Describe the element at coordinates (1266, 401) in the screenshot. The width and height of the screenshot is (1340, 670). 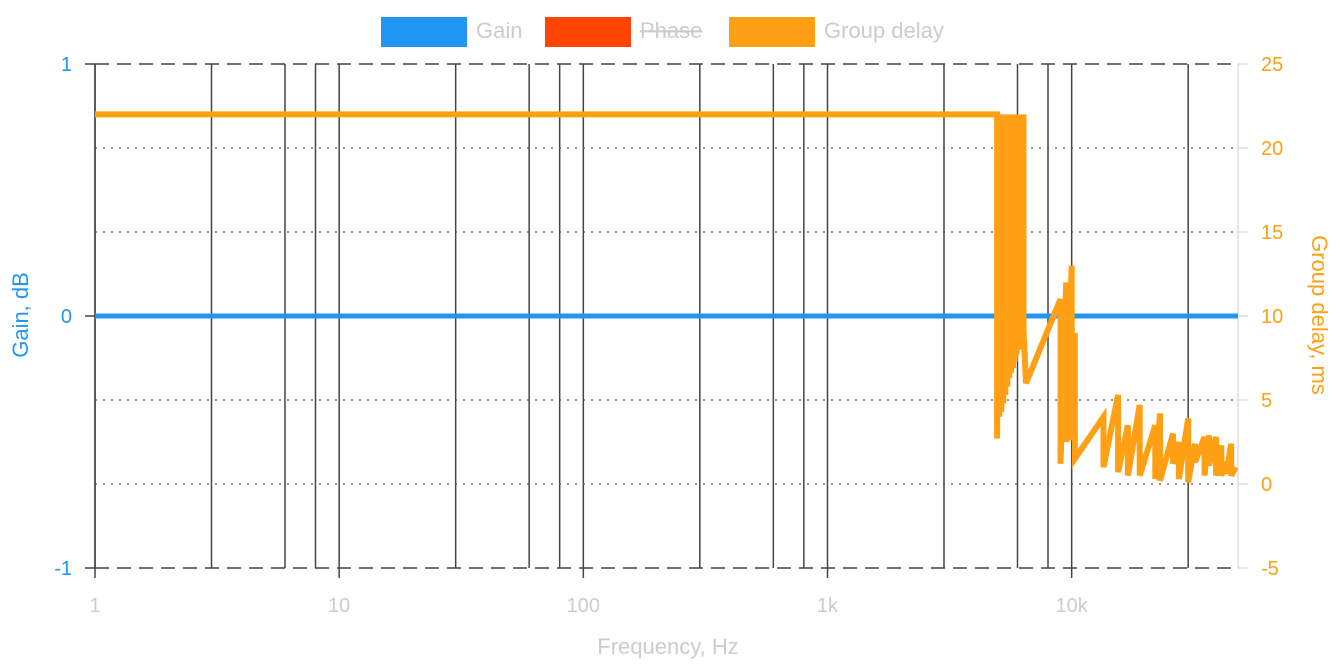
I see `right-tick-label: 5` at that location.